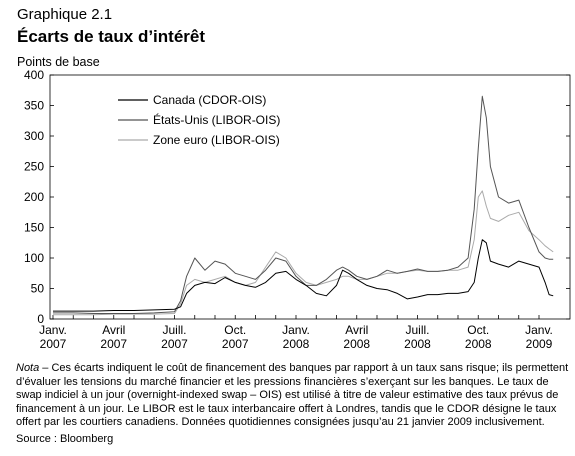  I want to click on y-tick-label: 50, so click(38, 289).